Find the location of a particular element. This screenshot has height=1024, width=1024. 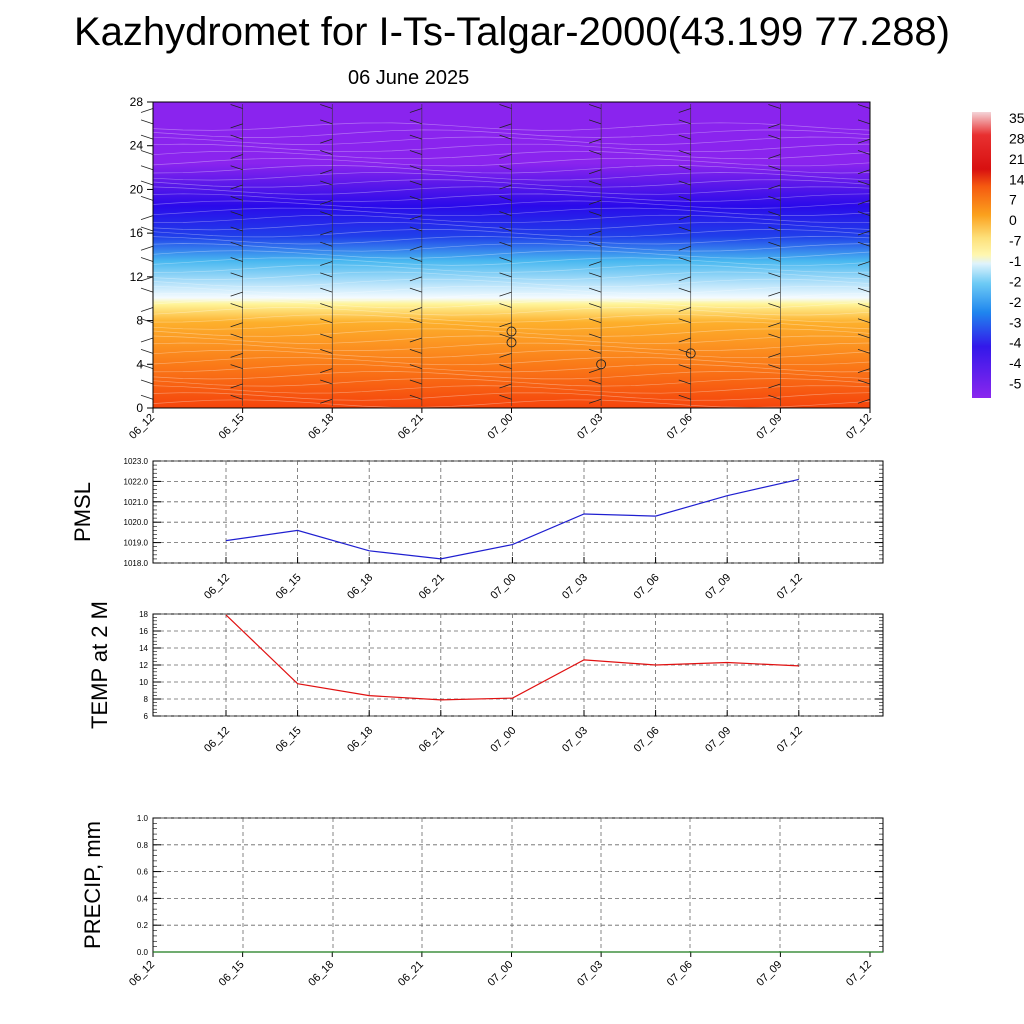

y-tick-label: 1022.0 is located at coordinates (136, 481).